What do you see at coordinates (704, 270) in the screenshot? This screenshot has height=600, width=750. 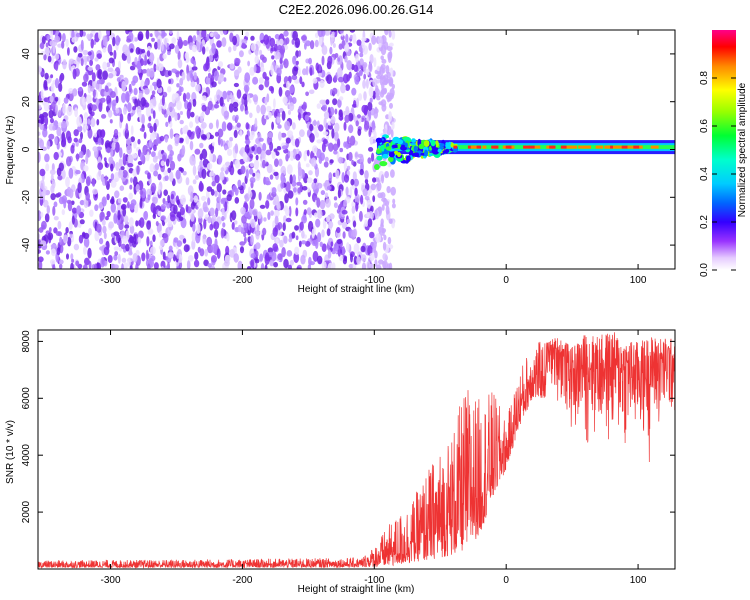 I see `colorbar-tick-label: 0.0` at bounding box center [704, 270].